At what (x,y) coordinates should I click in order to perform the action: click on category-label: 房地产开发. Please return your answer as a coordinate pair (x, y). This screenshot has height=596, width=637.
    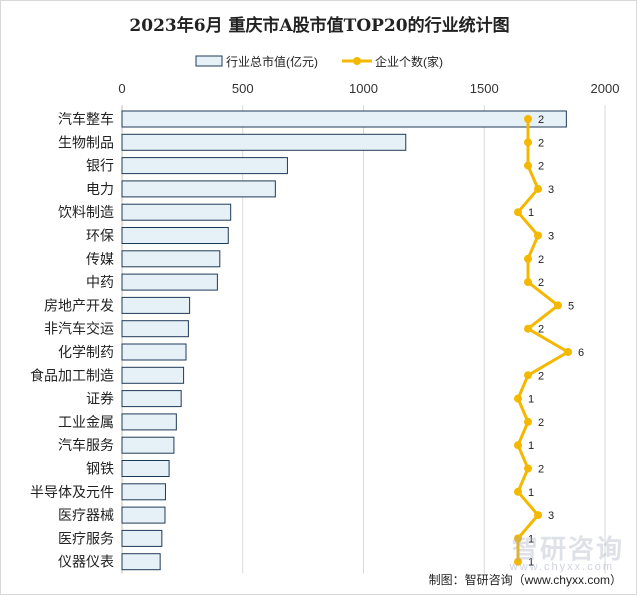
    Looking at the image, I should click on (79, 305).